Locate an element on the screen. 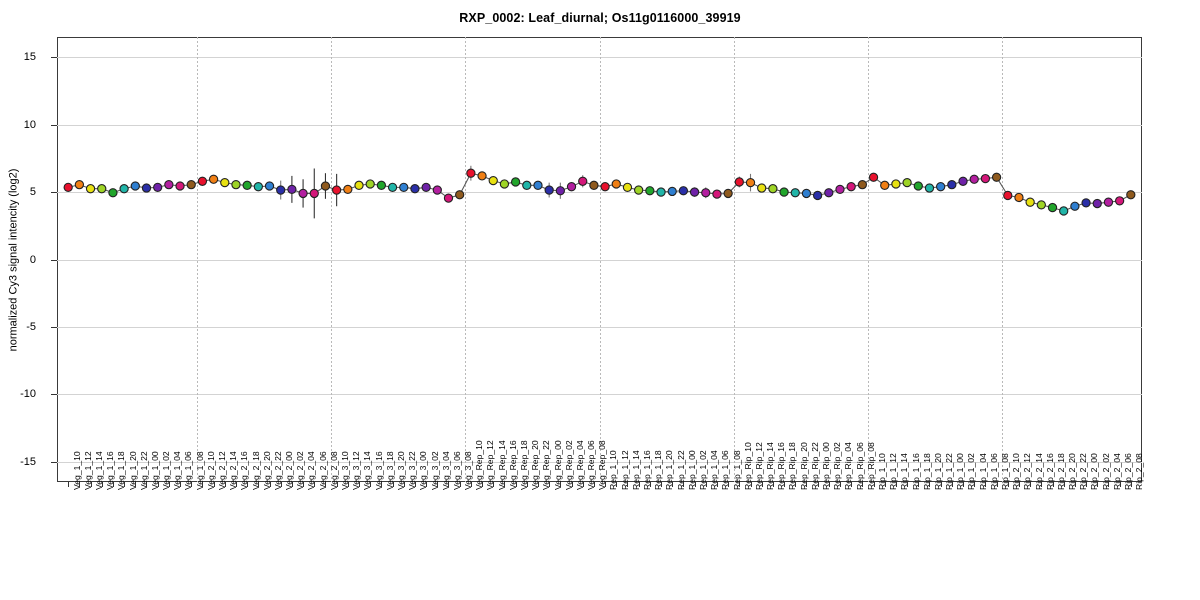 The image size is (1200, 600). y-tick-label: 10 is located at coordinates (29, 124).